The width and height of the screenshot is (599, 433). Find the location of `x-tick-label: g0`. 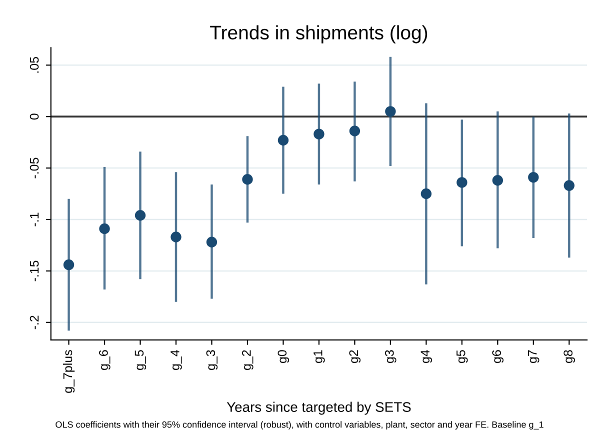

x-tick-label: g0 is located at coordinates (284, 357).